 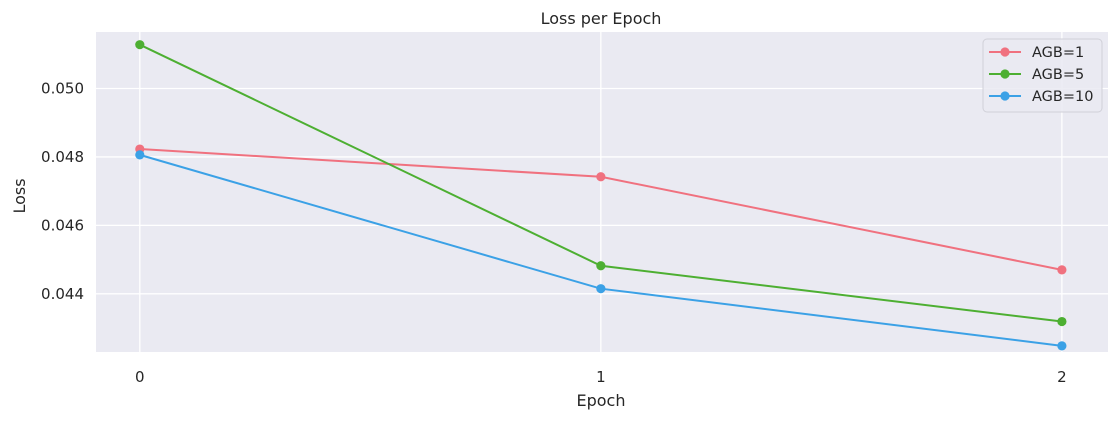 I want to click on y-axis-label: Loss, so click(x=19, y=195).